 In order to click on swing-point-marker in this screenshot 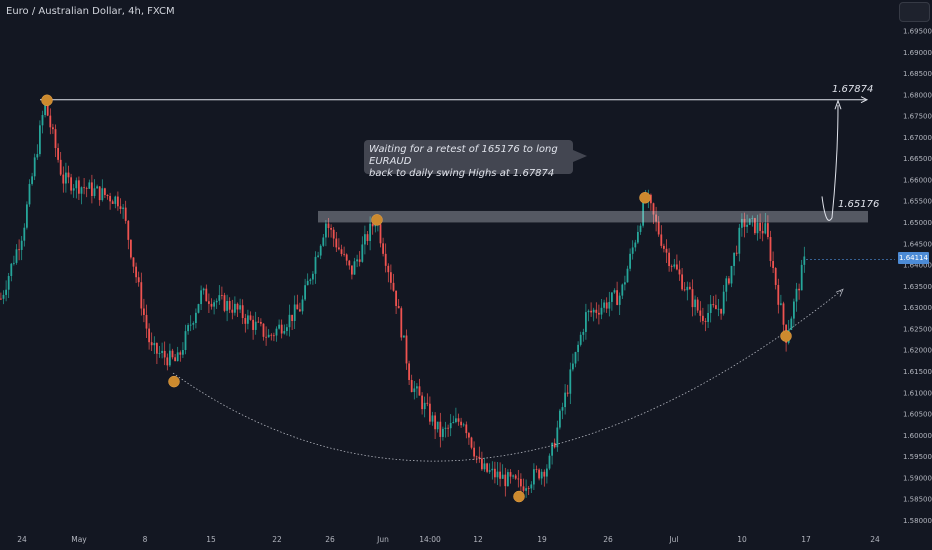, I will do `click(174, 381)`.